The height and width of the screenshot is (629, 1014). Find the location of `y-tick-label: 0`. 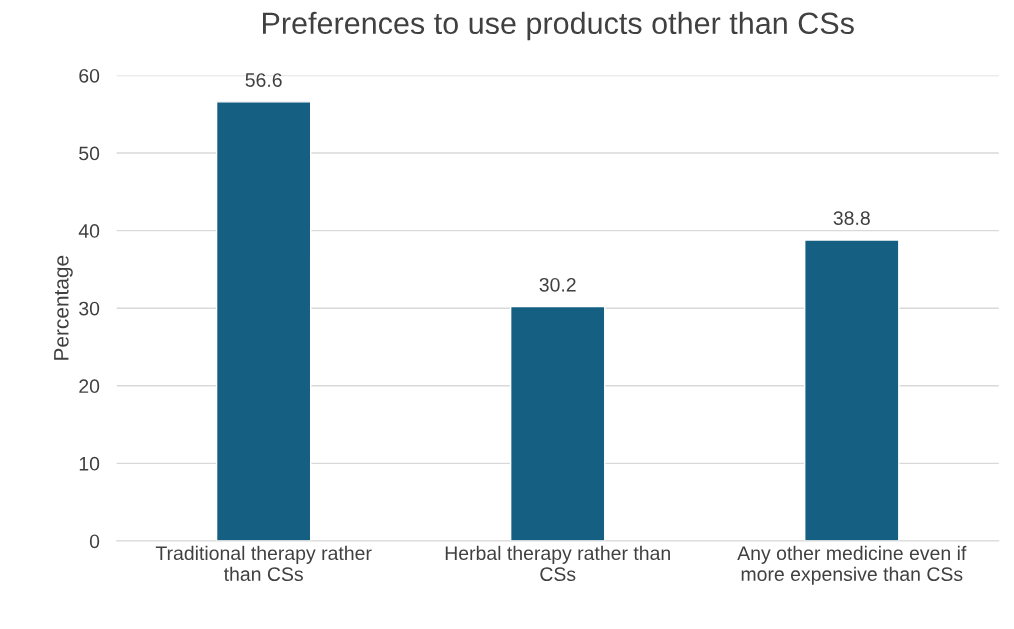

y-tick-label: 0 is located at coordinates (94, 541).